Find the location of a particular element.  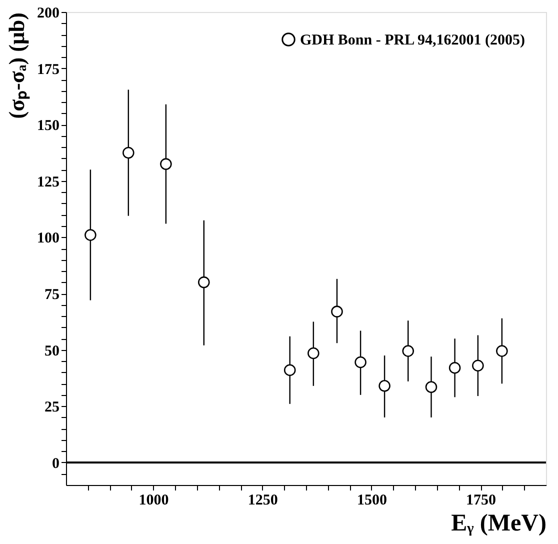

x-tick-label: 1000 is located at coordinates (153, 500).